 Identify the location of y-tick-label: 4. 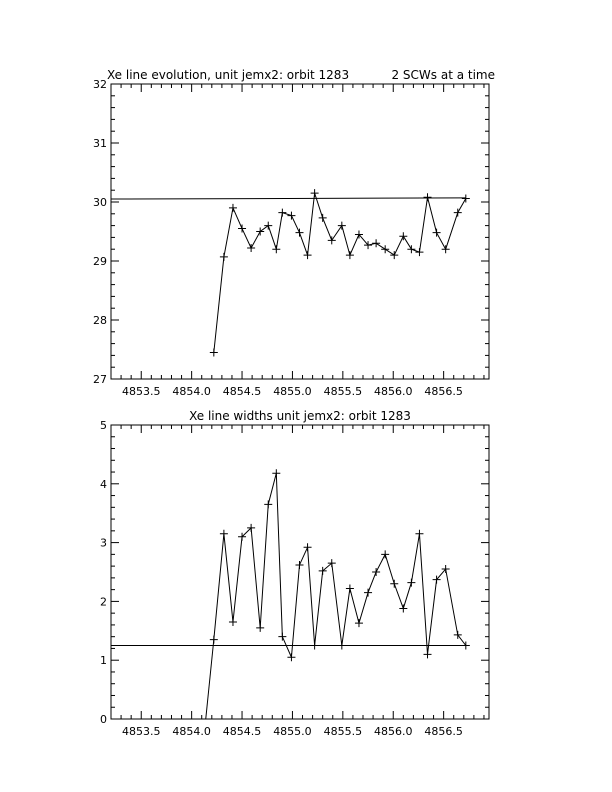
(103, 484).